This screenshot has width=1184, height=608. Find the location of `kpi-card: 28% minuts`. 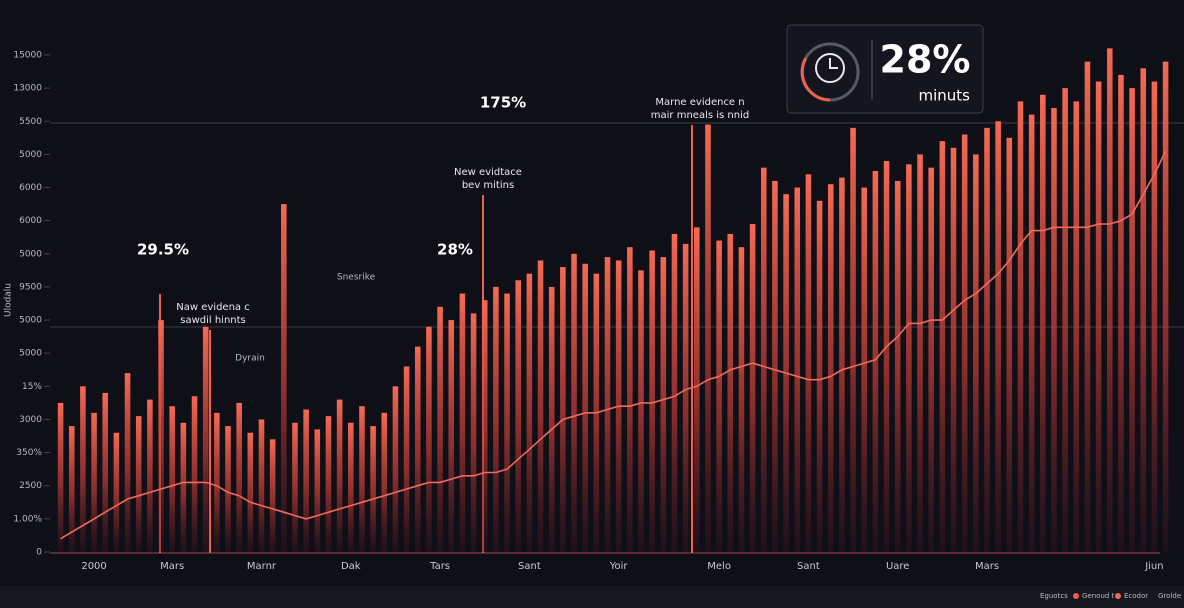

kpi-card: 28% minuts is located at coordinates (885, 69).